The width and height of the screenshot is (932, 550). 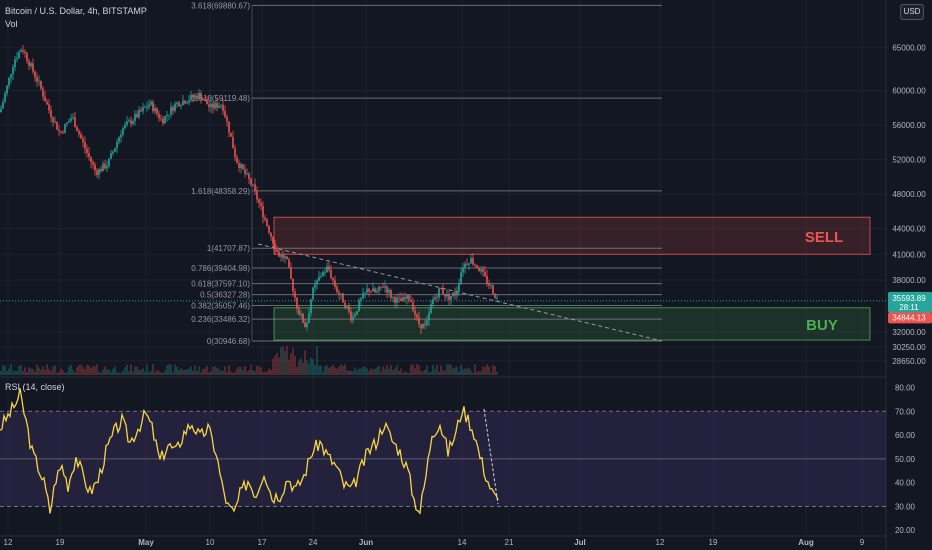 What do you see at coordinates (249, 360) in the screenshot?
I see `volume-layer` at bounding box center [249, 360].